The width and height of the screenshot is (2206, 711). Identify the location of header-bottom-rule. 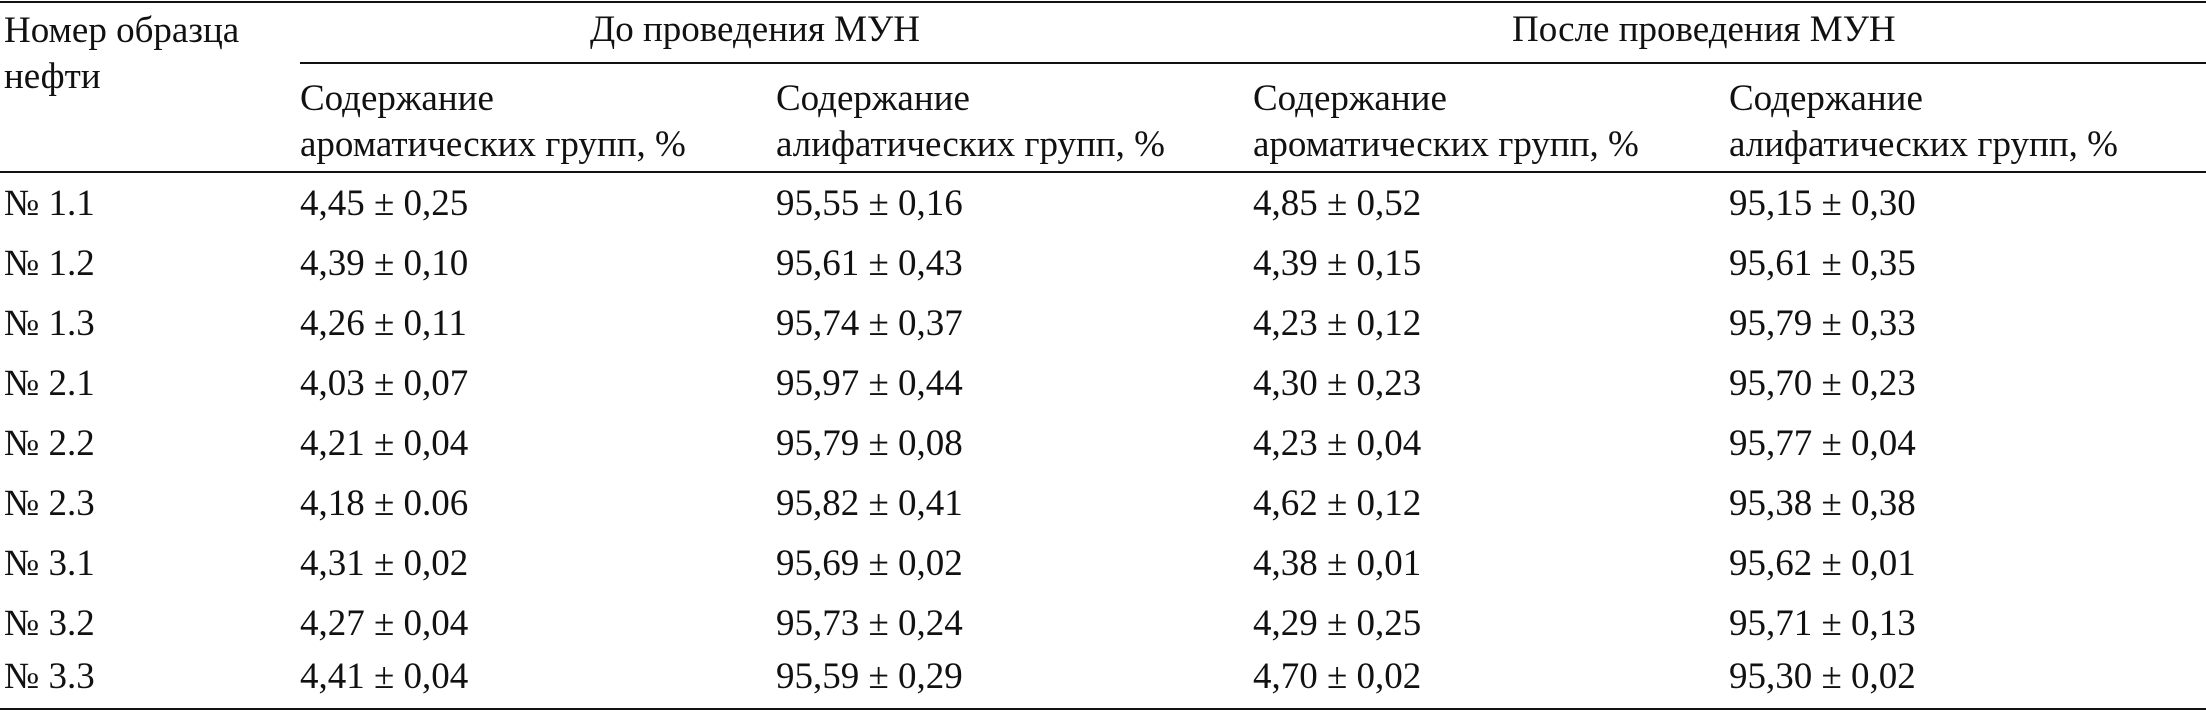
(1103, 172).